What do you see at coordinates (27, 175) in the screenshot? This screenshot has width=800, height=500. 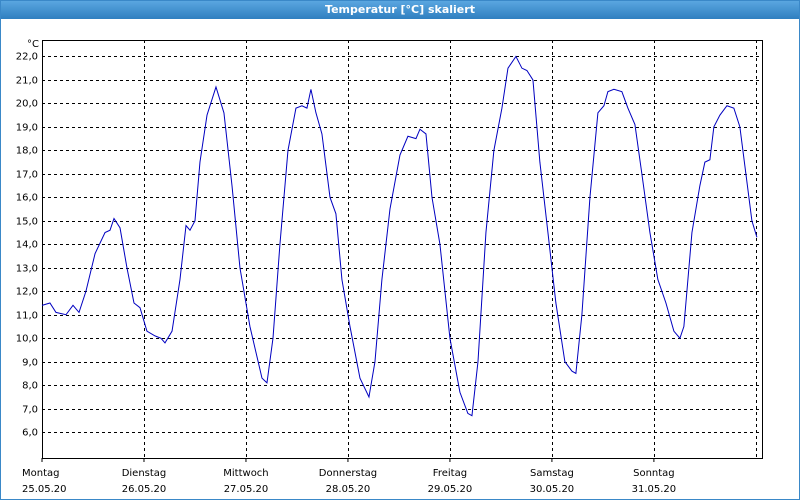 I see `y-tick-label: 17,0` at bounding box center [27, 175].